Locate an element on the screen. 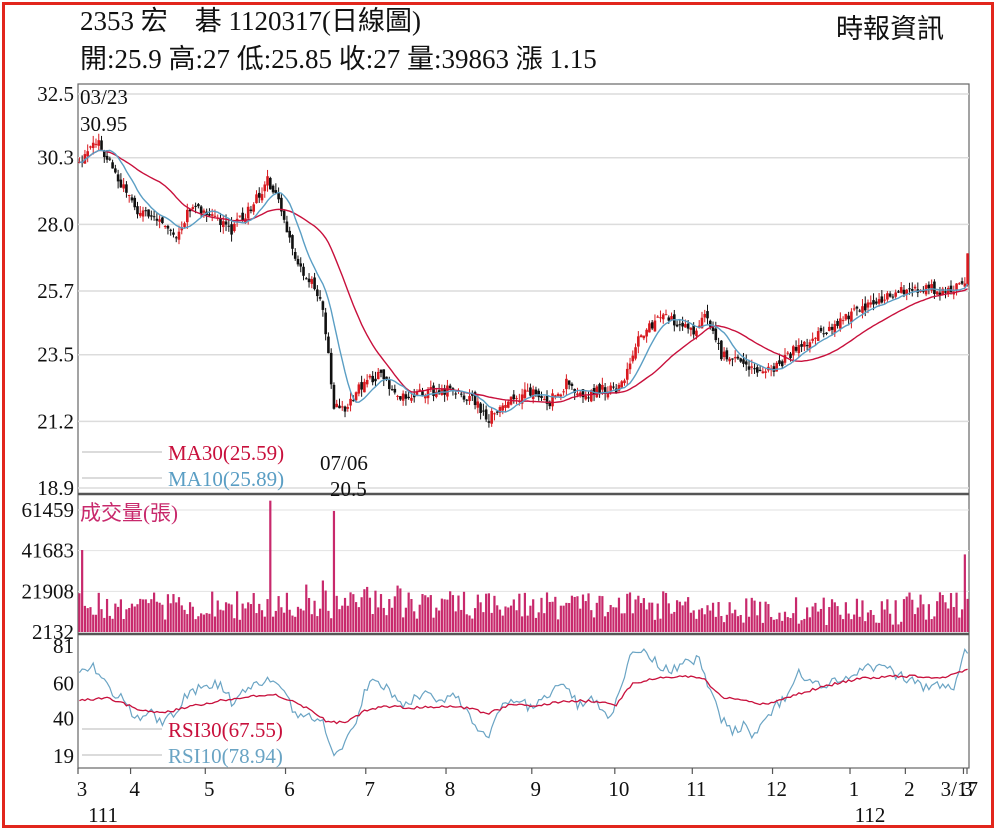 The width and height of the screenshot is (1000, 834). price-tick-label: 25.7 is located at coordinates (55, 291).